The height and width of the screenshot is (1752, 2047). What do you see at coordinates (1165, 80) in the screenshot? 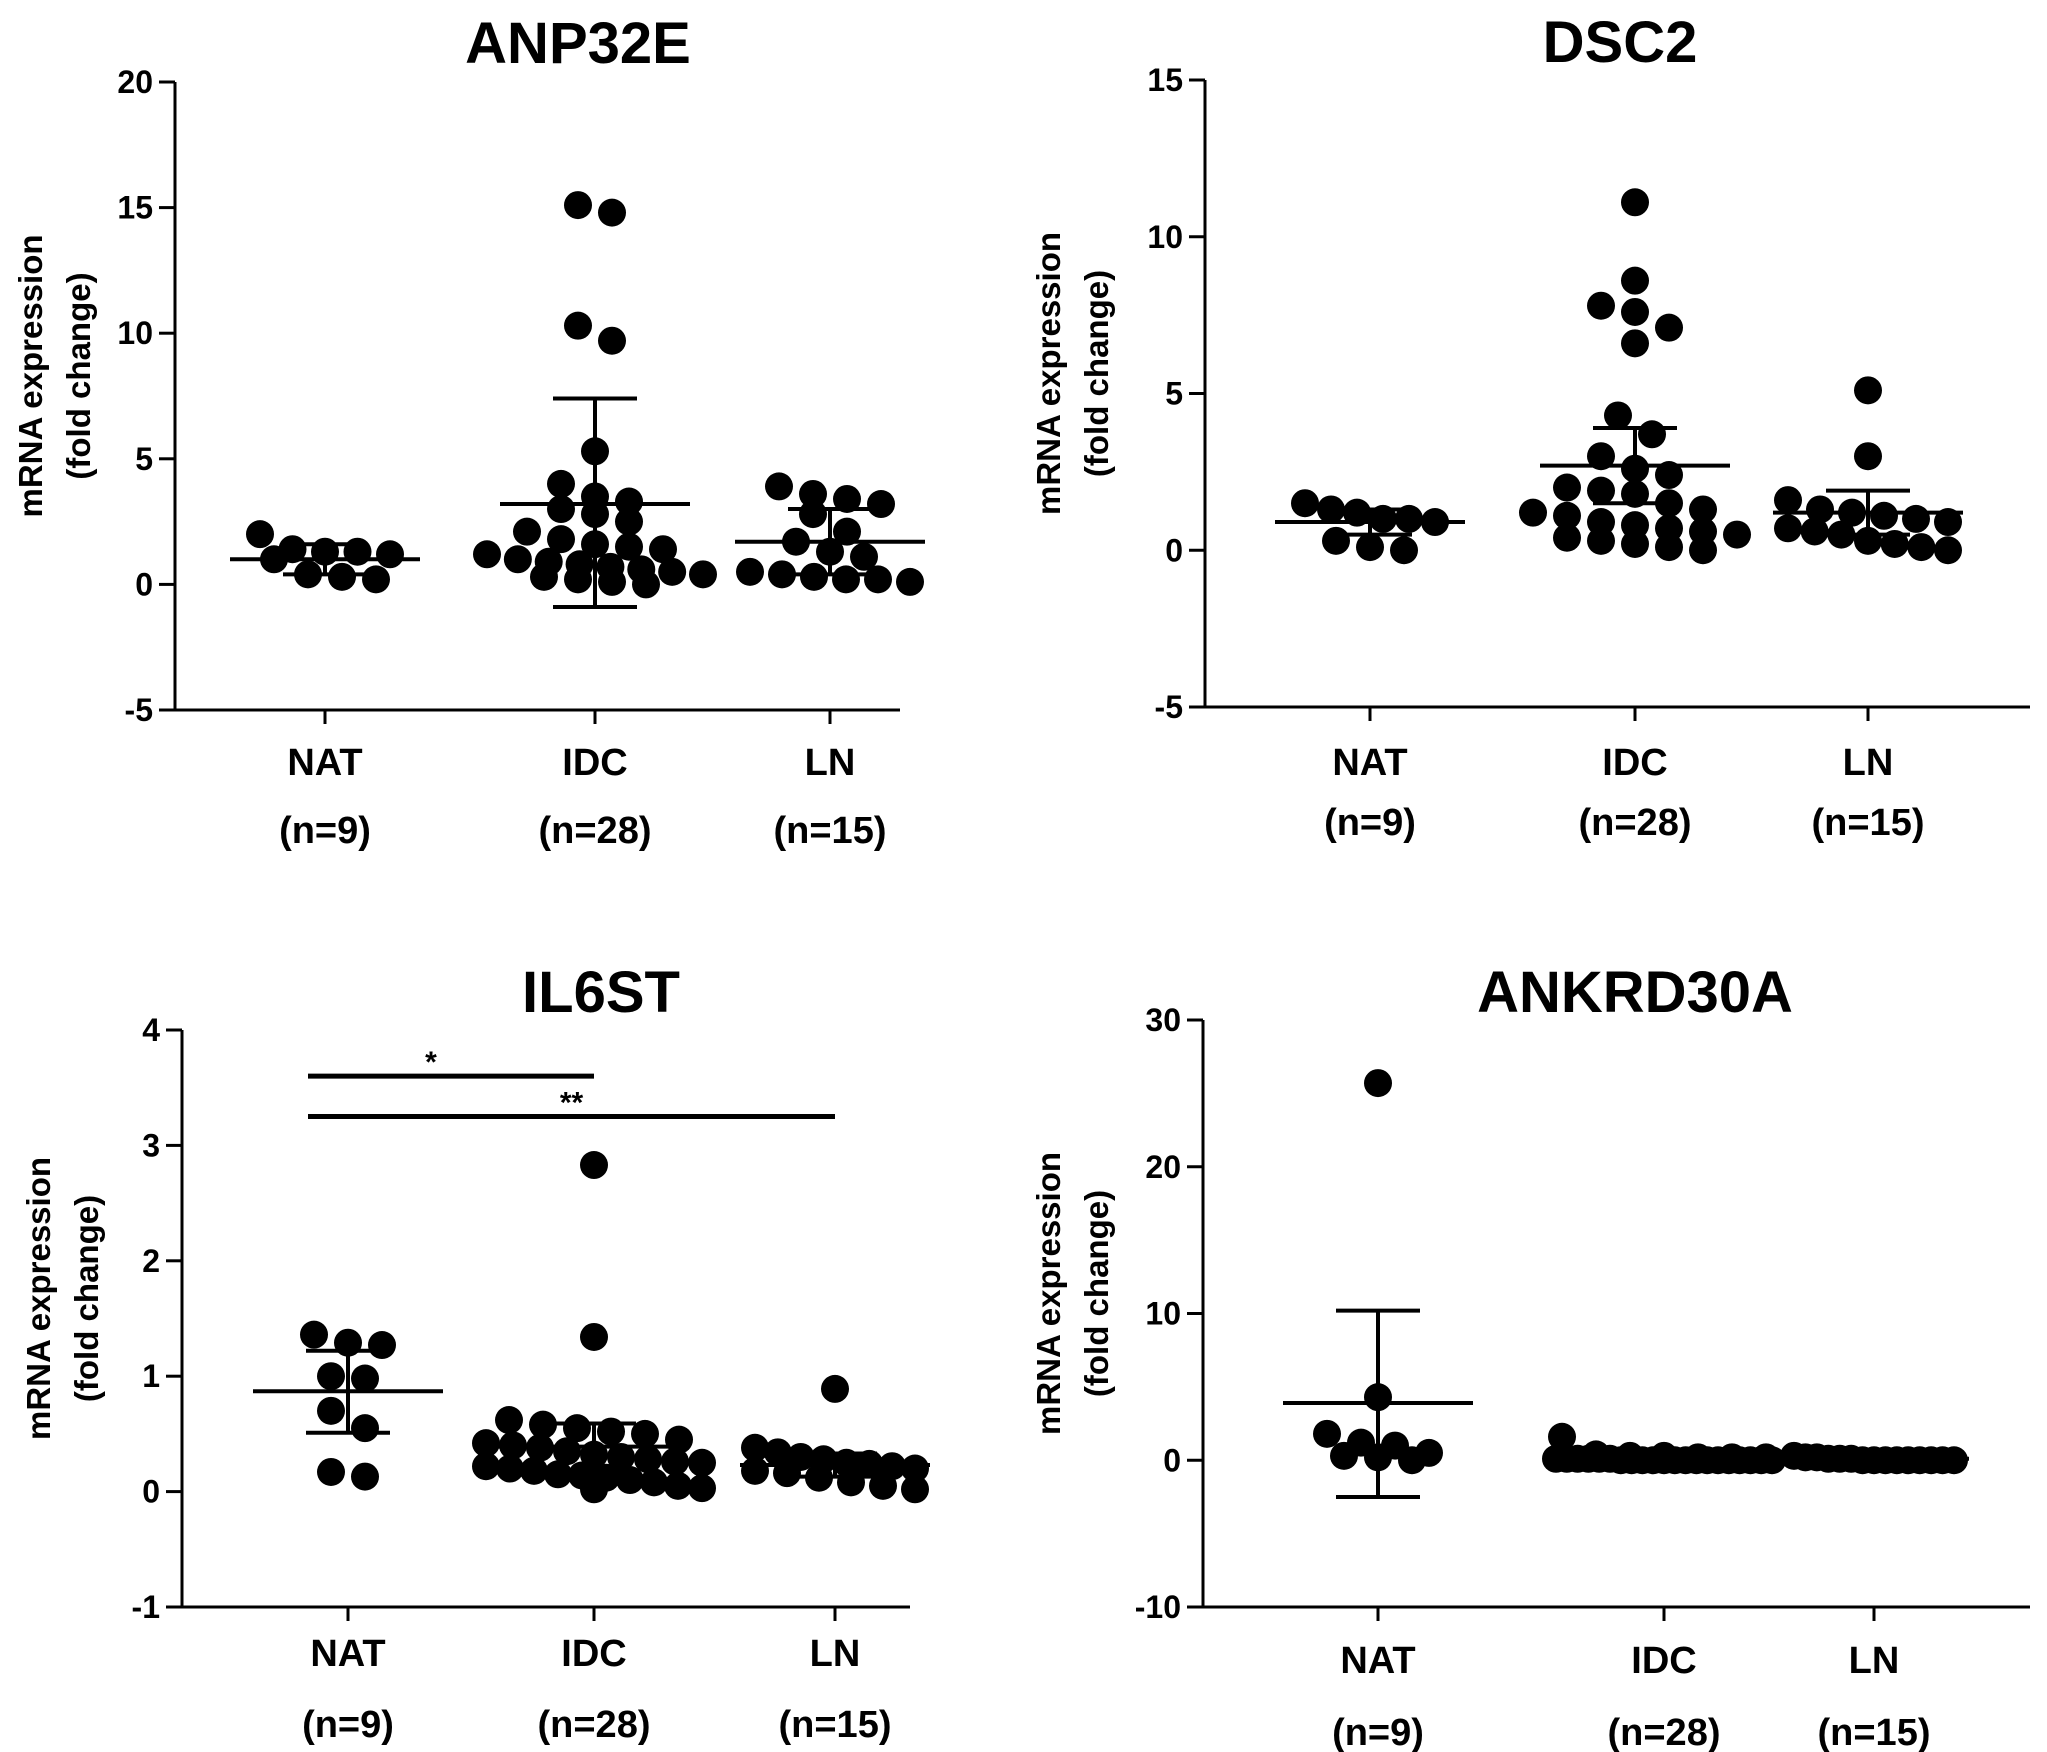
I see `y-tick-label: 15` at bounding box center [1165, 80].